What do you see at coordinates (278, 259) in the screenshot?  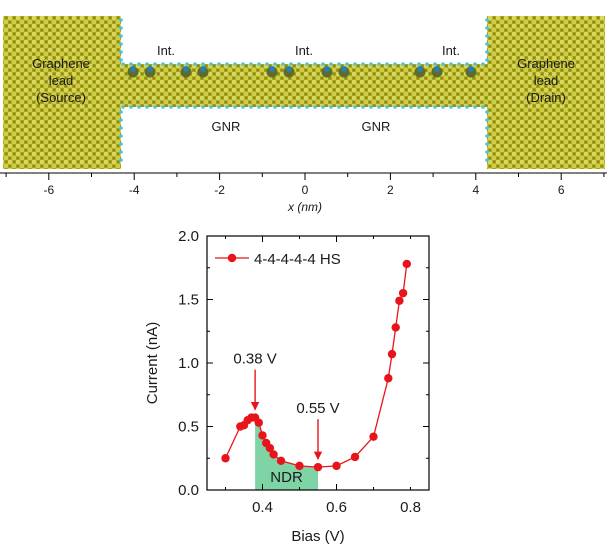 I see `legend: 4-4-4-4-4 HS` at bounding box center [278, 259].